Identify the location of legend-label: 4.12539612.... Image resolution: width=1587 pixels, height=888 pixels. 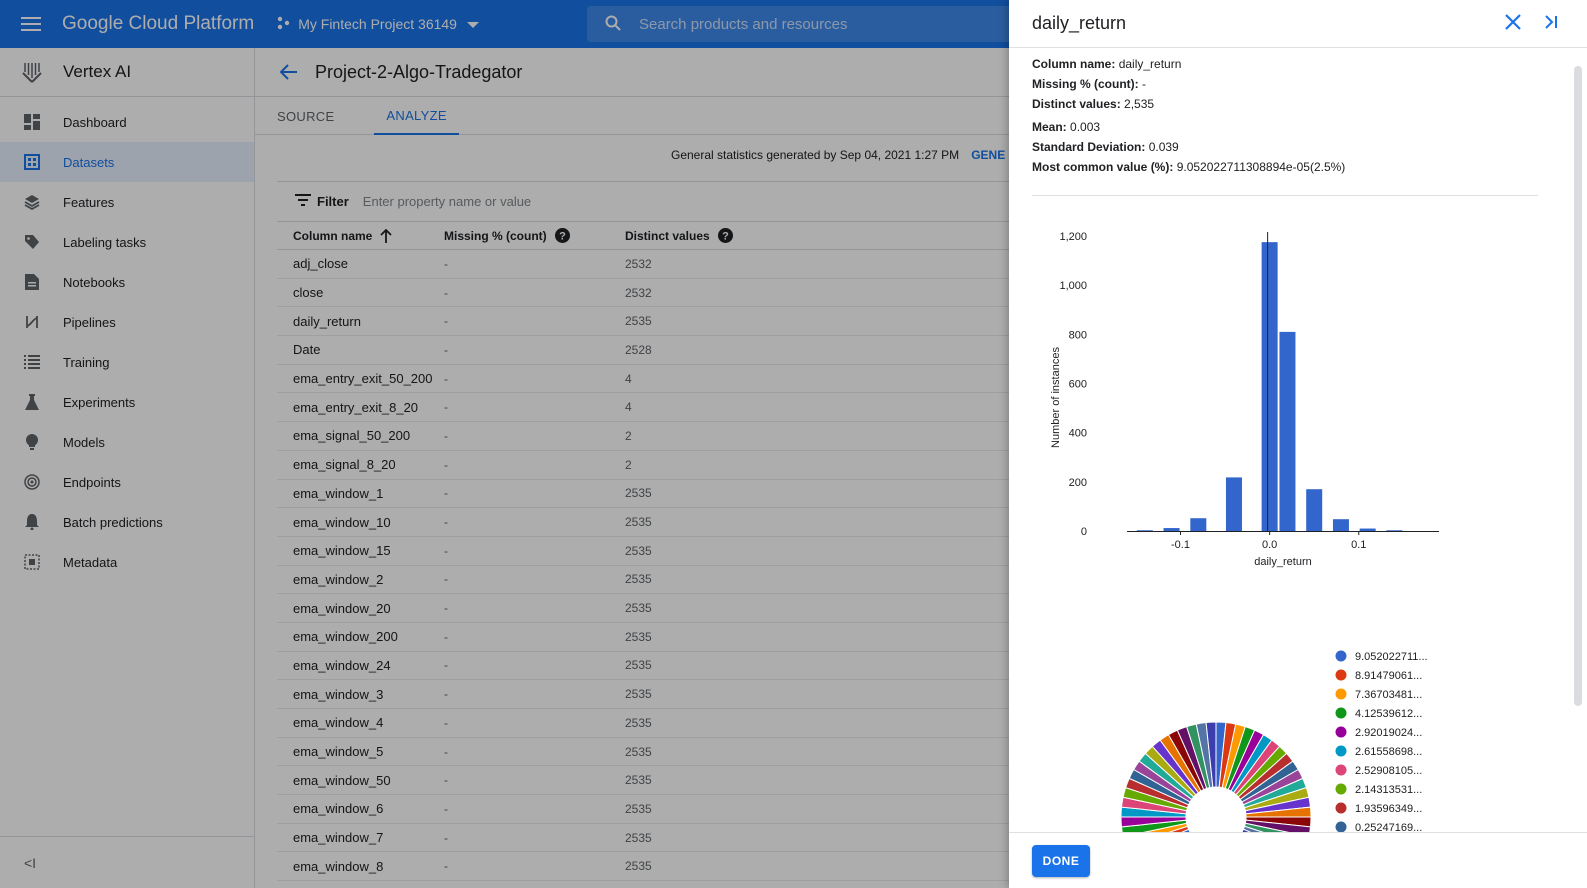
(1388, 714).